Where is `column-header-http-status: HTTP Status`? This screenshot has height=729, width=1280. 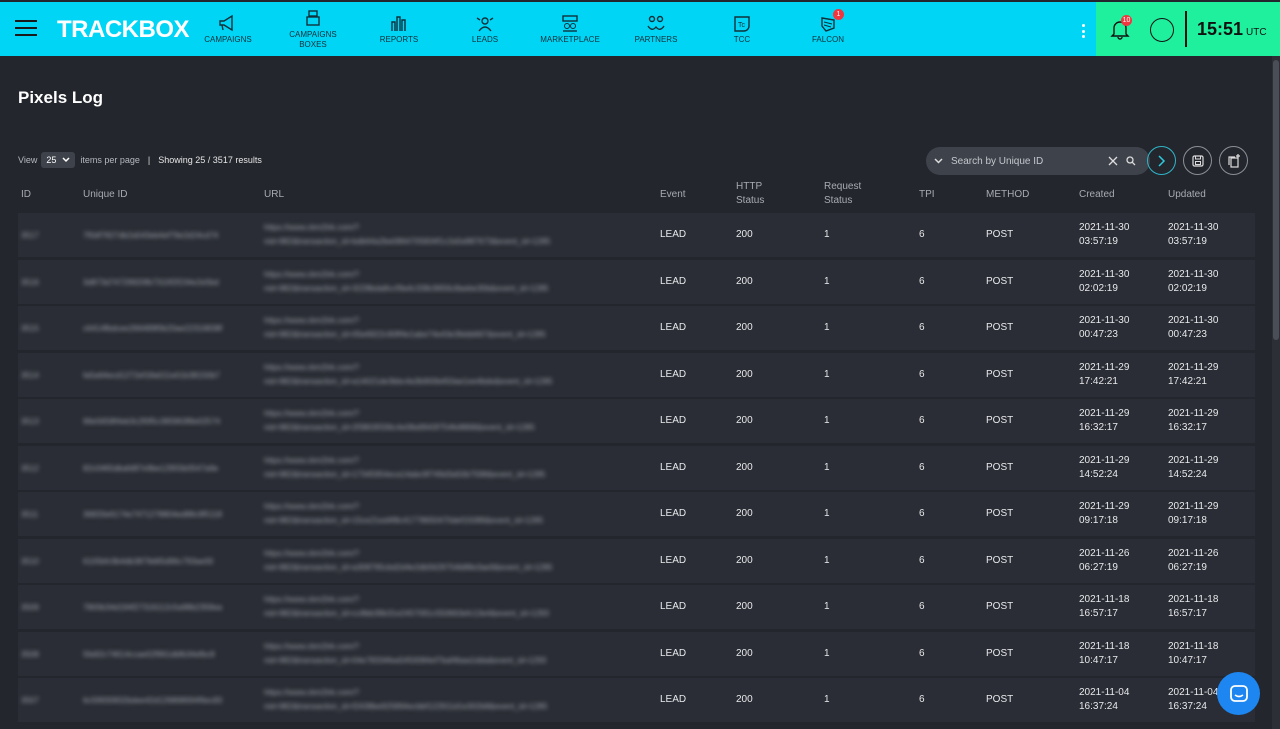 column-header-http-status: HTTP Status is located at coordinates (750, 193).